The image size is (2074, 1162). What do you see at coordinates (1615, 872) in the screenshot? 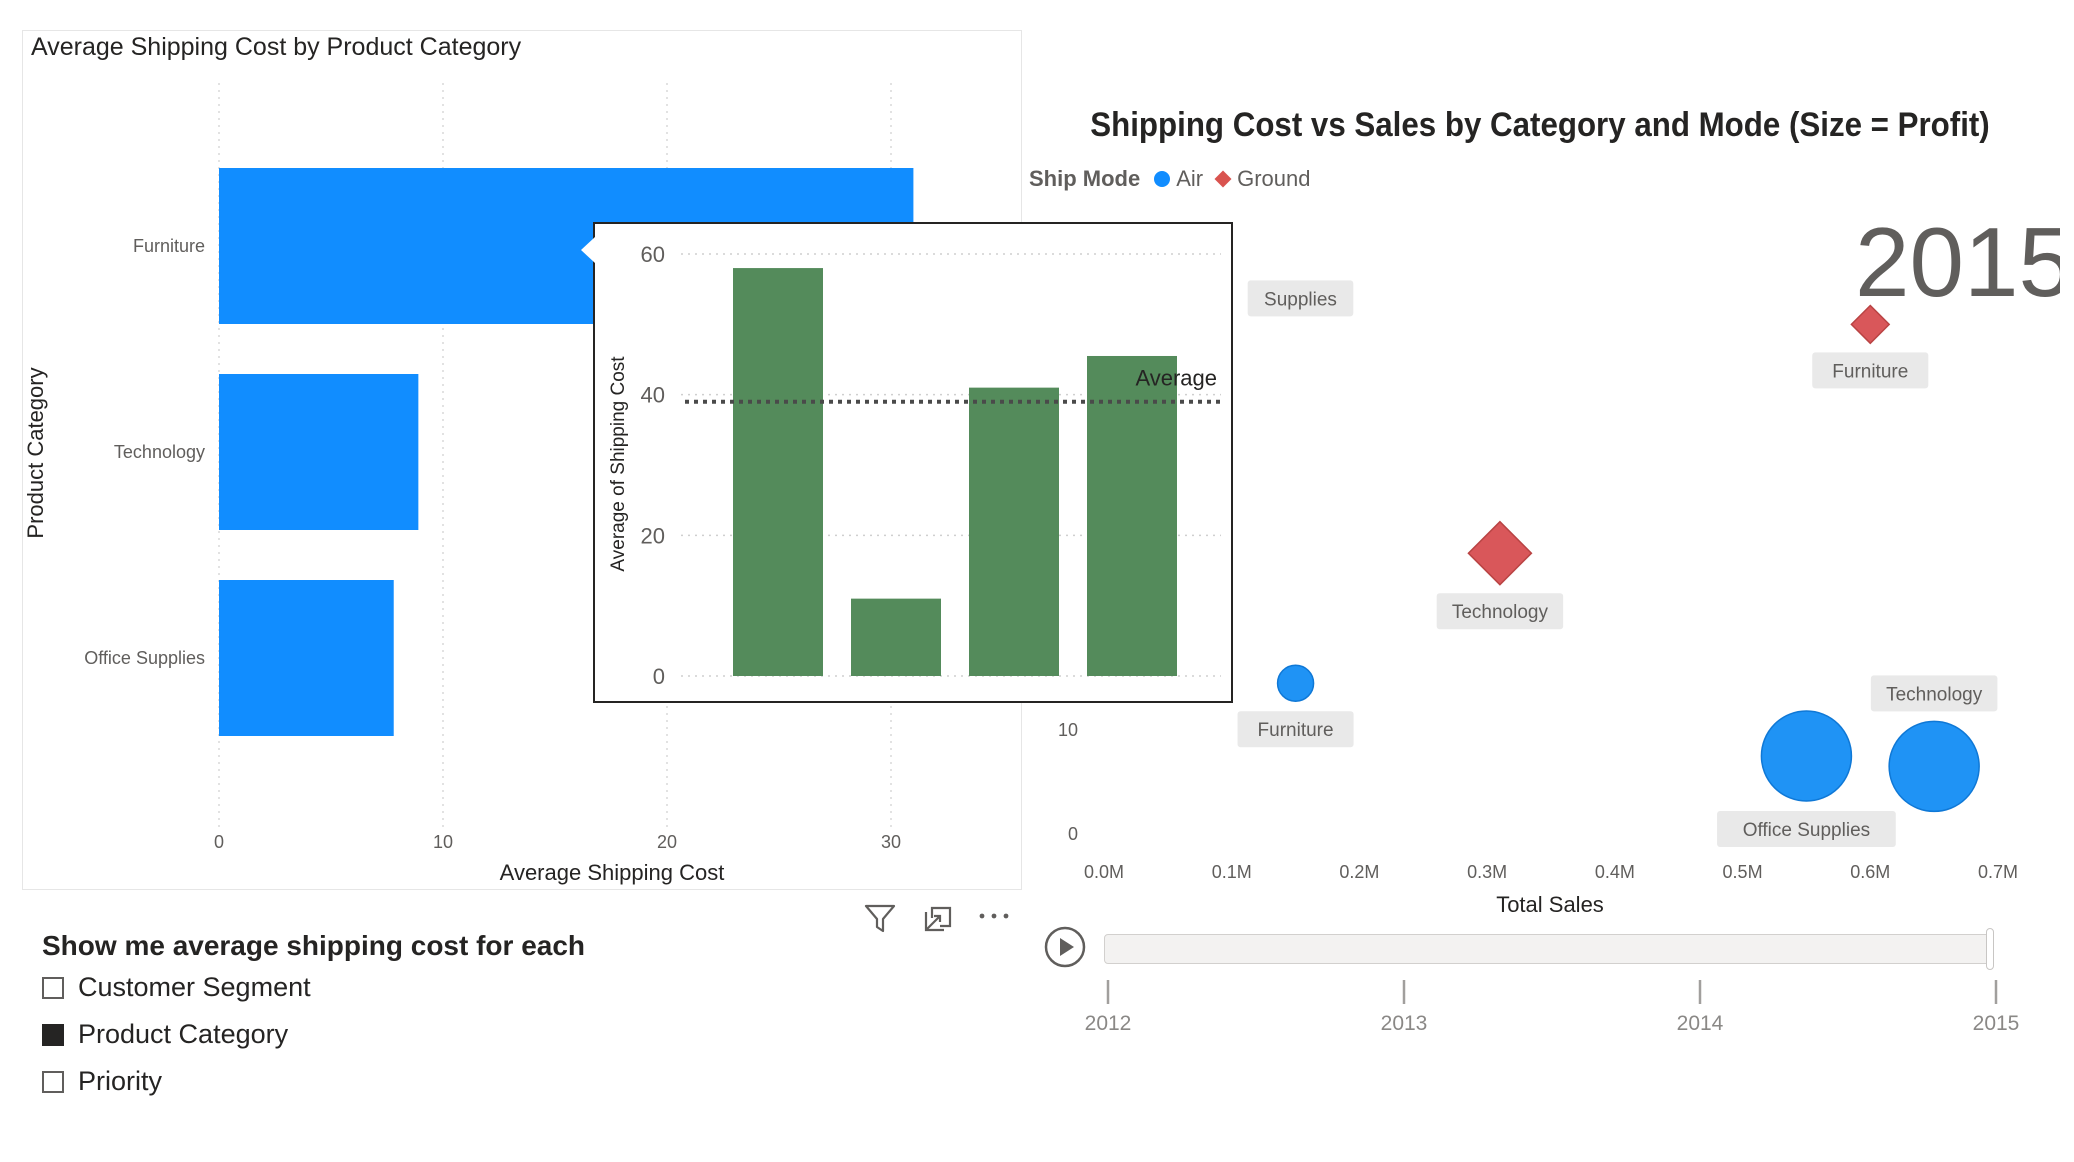
I see `x-tick-label: 0.4M` at bounding box center [1615, 872].